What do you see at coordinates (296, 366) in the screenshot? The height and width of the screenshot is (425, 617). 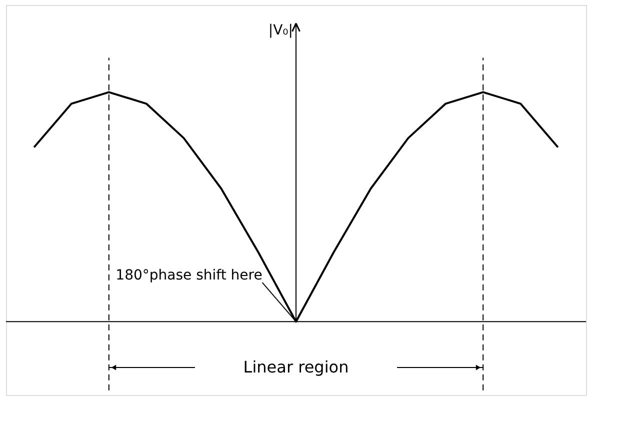 I see `text: Linear region` at bounding box center [296, 366].